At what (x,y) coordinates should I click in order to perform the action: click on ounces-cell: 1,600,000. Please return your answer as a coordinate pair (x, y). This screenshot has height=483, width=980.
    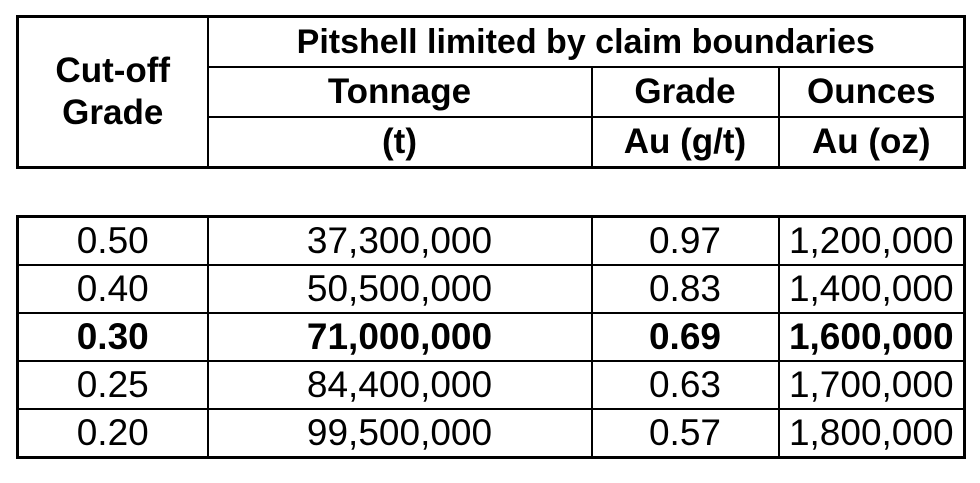
    Looking at the image, I should click on (871, 337).